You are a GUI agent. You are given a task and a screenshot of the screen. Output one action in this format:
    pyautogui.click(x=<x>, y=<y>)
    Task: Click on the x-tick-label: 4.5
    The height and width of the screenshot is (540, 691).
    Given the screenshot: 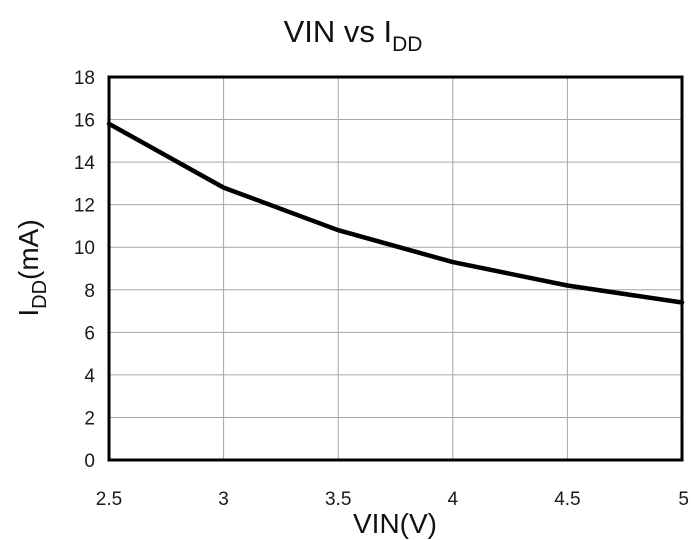 What is the action you would take?
    pyautogui.click(x=567, y=499)
    